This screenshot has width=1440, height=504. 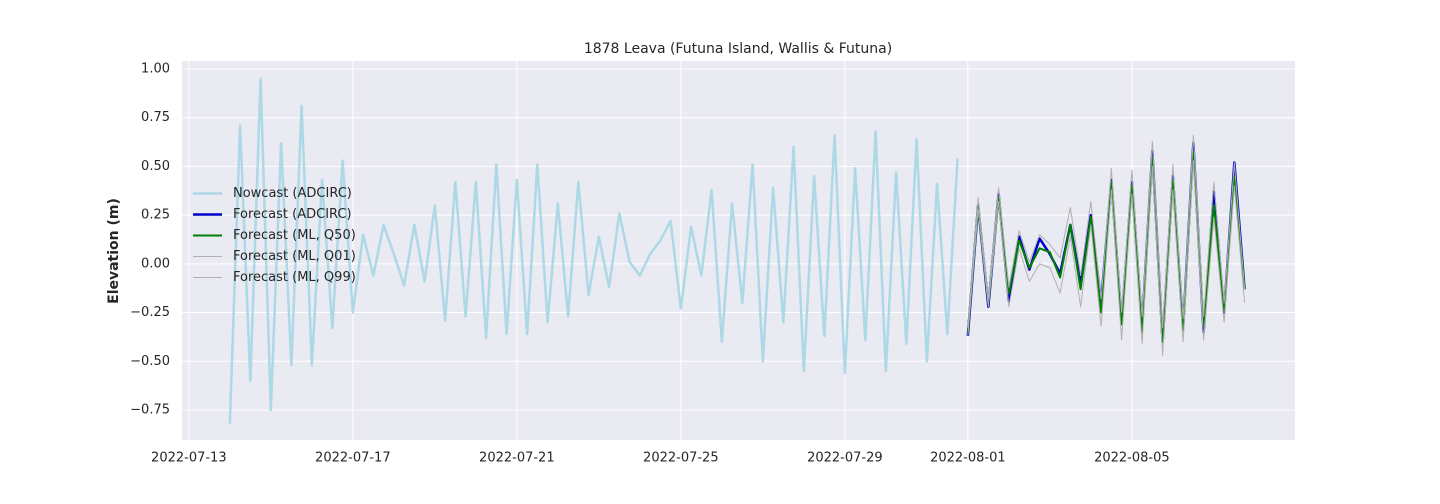 I want to click on y-tick-label: −0.25, so click(x=150, y=312).